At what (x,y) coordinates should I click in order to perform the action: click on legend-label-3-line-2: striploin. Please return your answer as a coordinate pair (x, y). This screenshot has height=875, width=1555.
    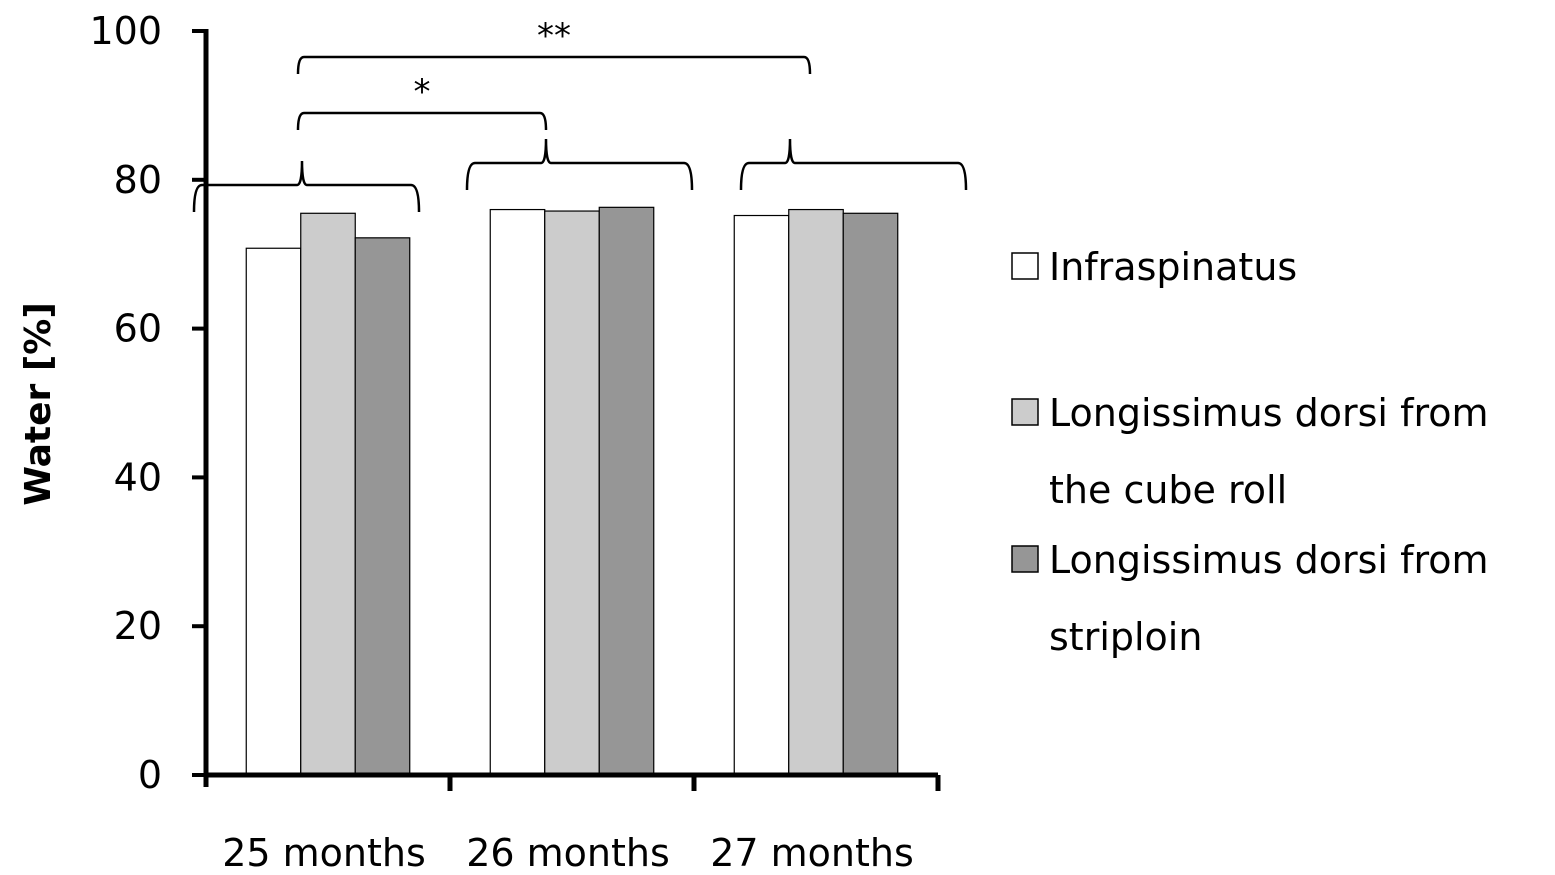
    Looking at the image, I should click on (1125, 637).